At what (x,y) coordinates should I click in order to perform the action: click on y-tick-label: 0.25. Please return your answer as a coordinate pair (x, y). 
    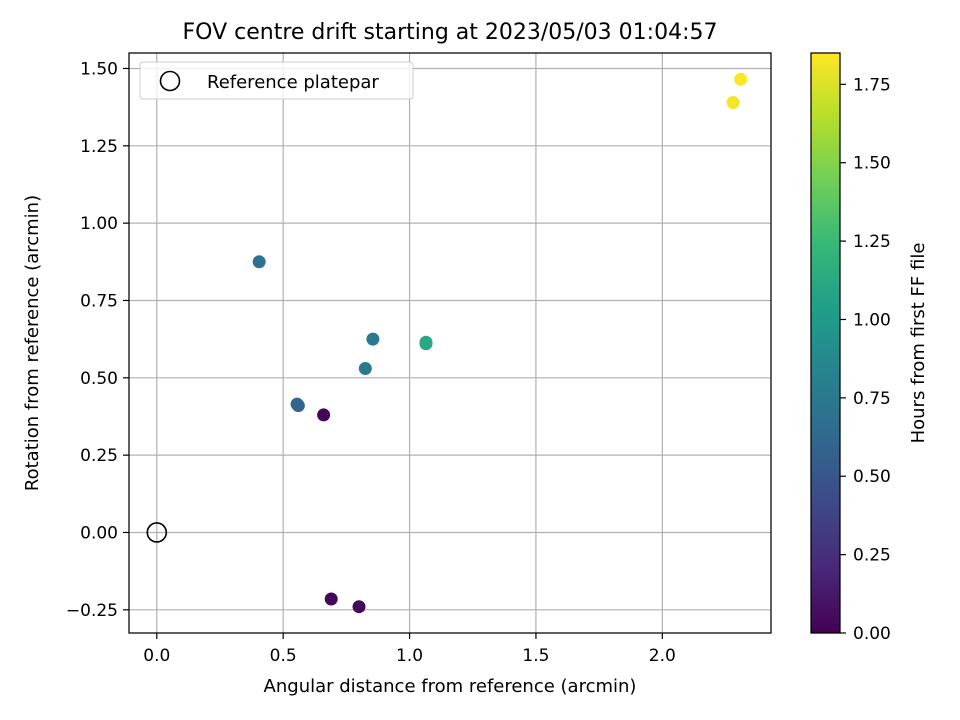
    Looking at the image, I should click on (99, 456).